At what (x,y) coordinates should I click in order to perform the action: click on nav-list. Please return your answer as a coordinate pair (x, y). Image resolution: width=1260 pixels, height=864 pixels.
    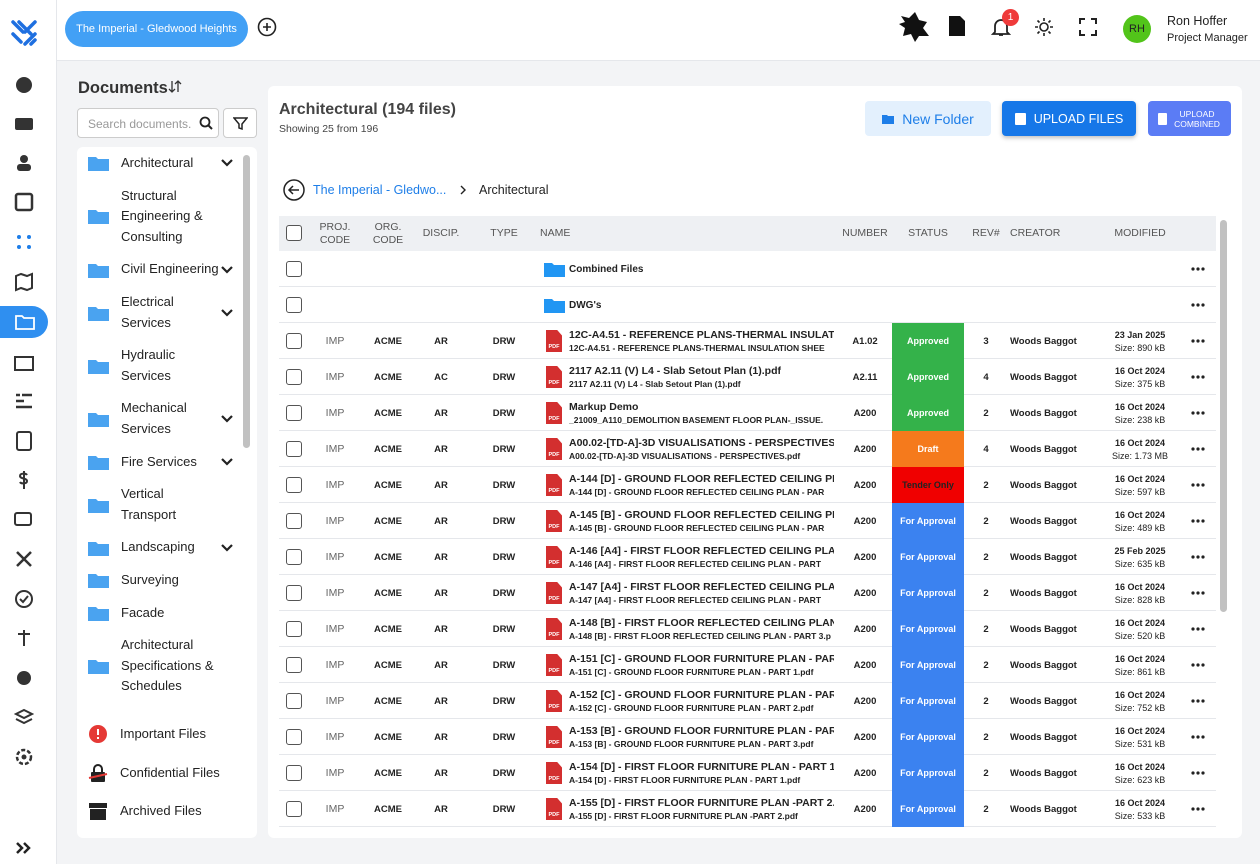
    Looking at the image, I should click on (24, 402).